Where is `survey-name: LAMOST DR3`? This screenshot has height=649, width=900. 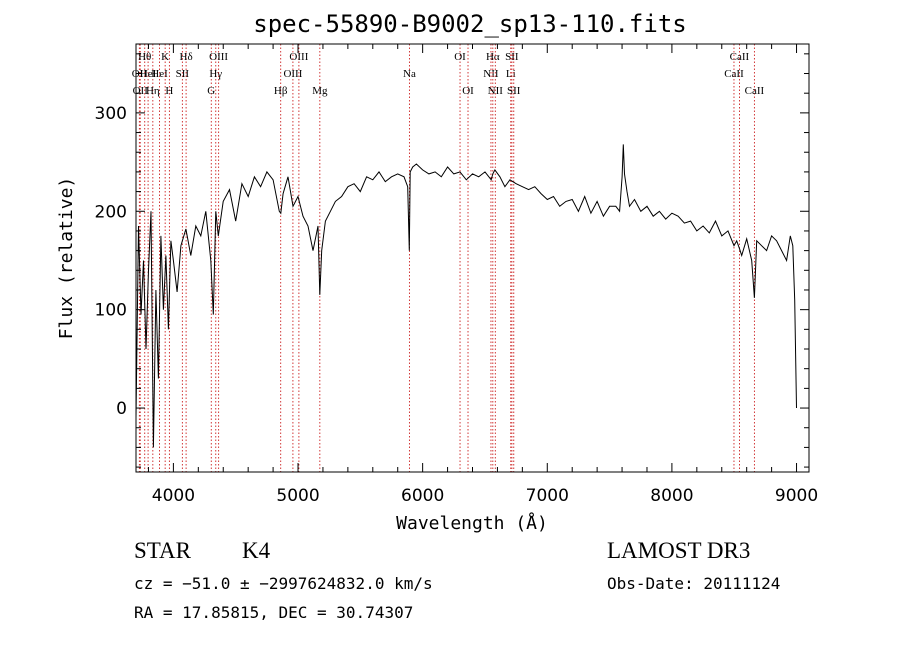 survey-name: LAMOST DR3 is located at coordinates (679, 550).